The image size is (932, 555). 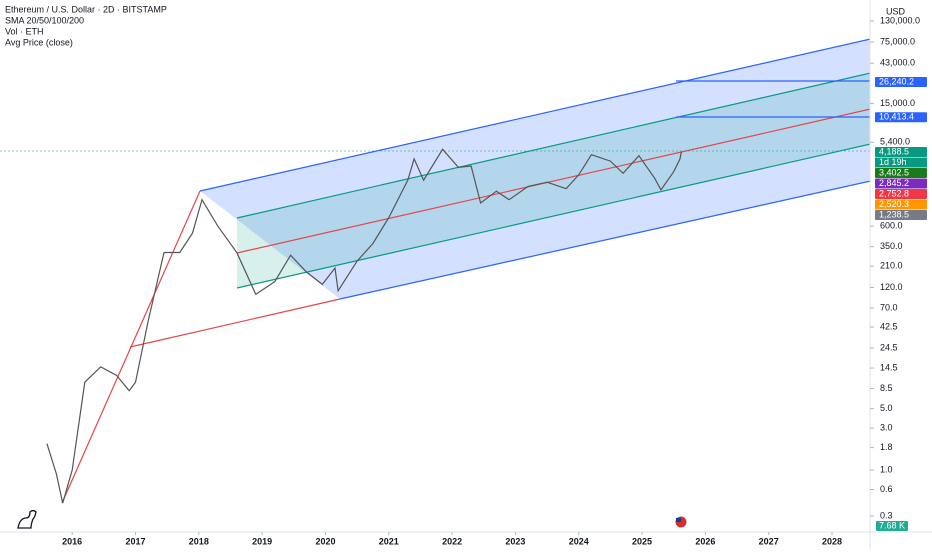 What do you see at coordinates (893, 162) in the screenshot?
I see `countdown: 1d 19h` at bounding box center [893, 162].